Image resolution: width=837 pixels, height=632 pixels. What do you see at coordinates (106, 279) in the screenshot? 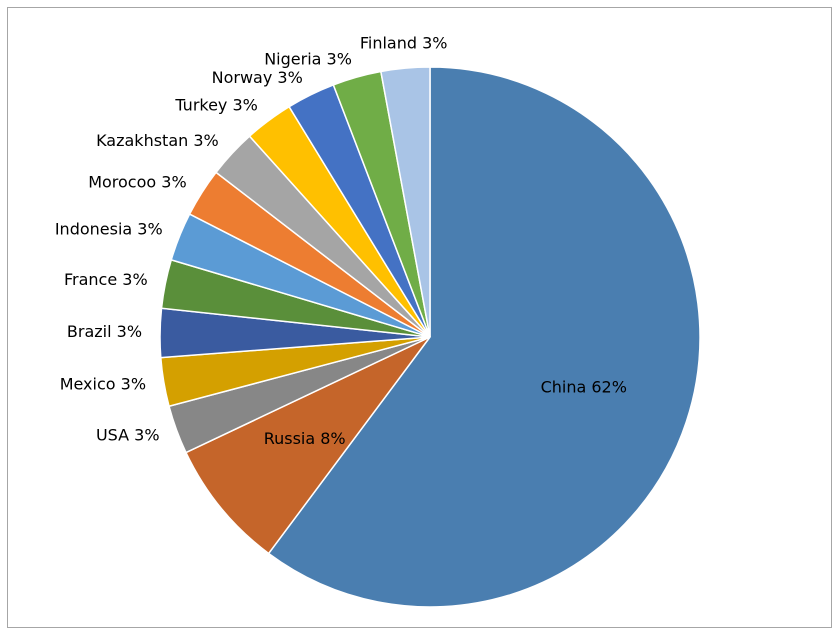
I see `data-label: France 3%` at bounding box center [106, 279].